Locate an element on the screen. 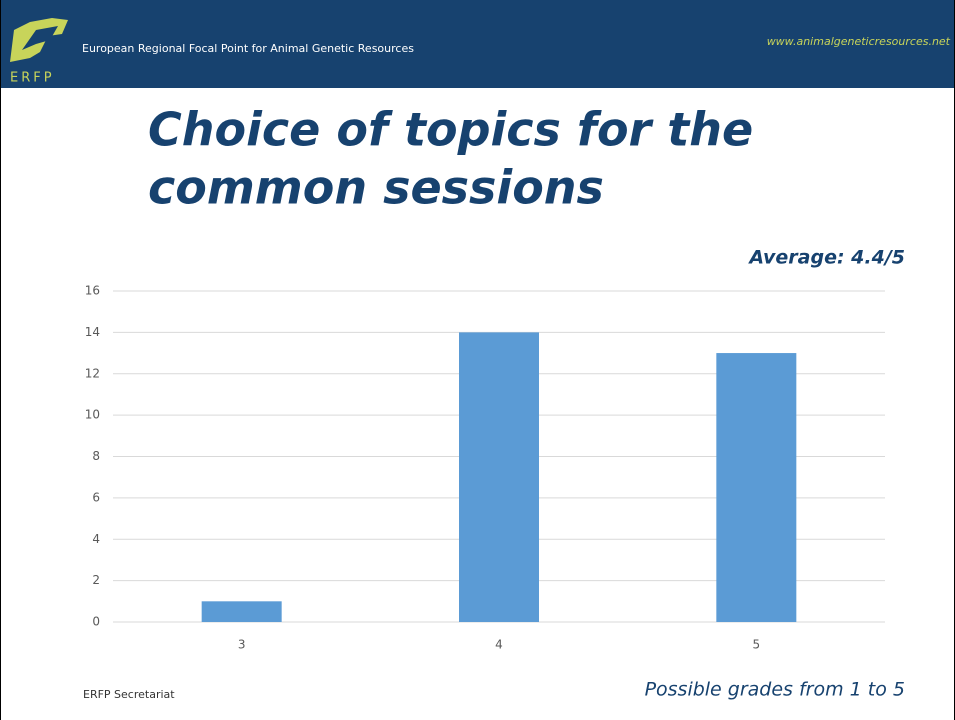 This screenshot has height=720, width=955. annotation: Average: 4.4/5 is located at coordinates (826, 258).